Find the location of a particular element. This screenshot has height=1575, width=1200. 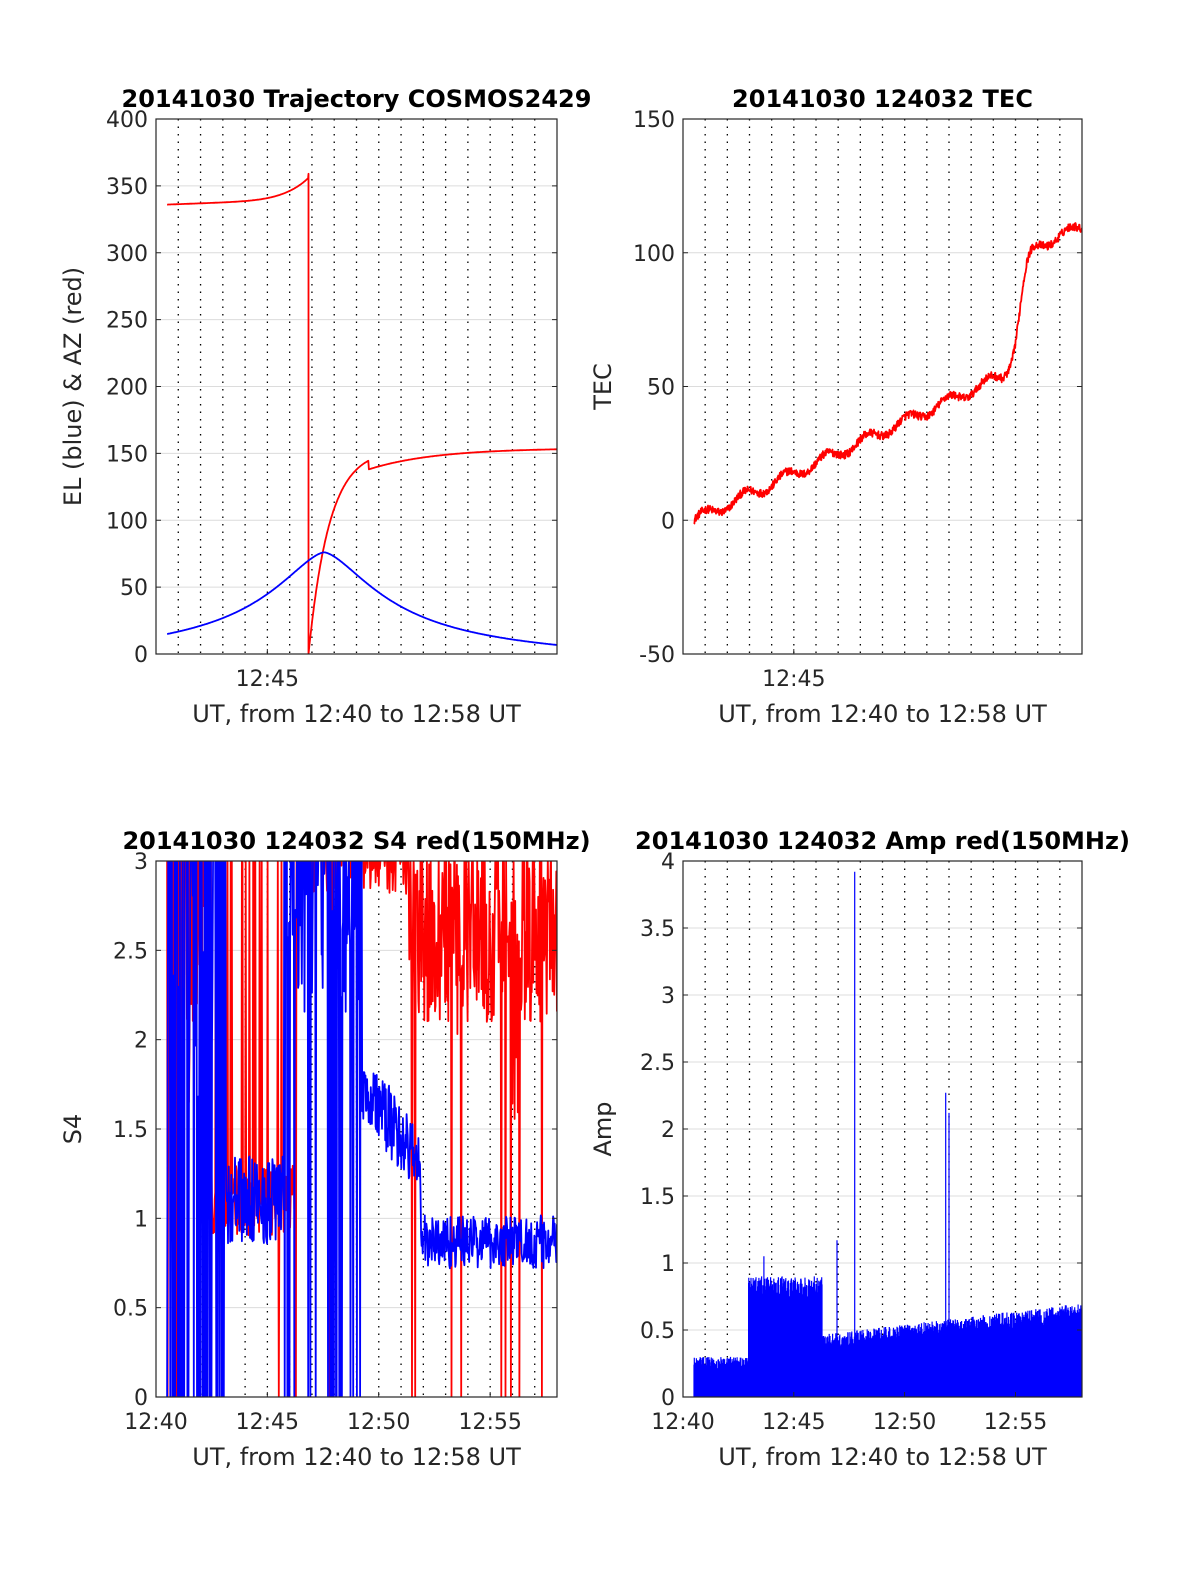

chart-title: 20141030 124032 TEC is located at coordinates (882, 99).